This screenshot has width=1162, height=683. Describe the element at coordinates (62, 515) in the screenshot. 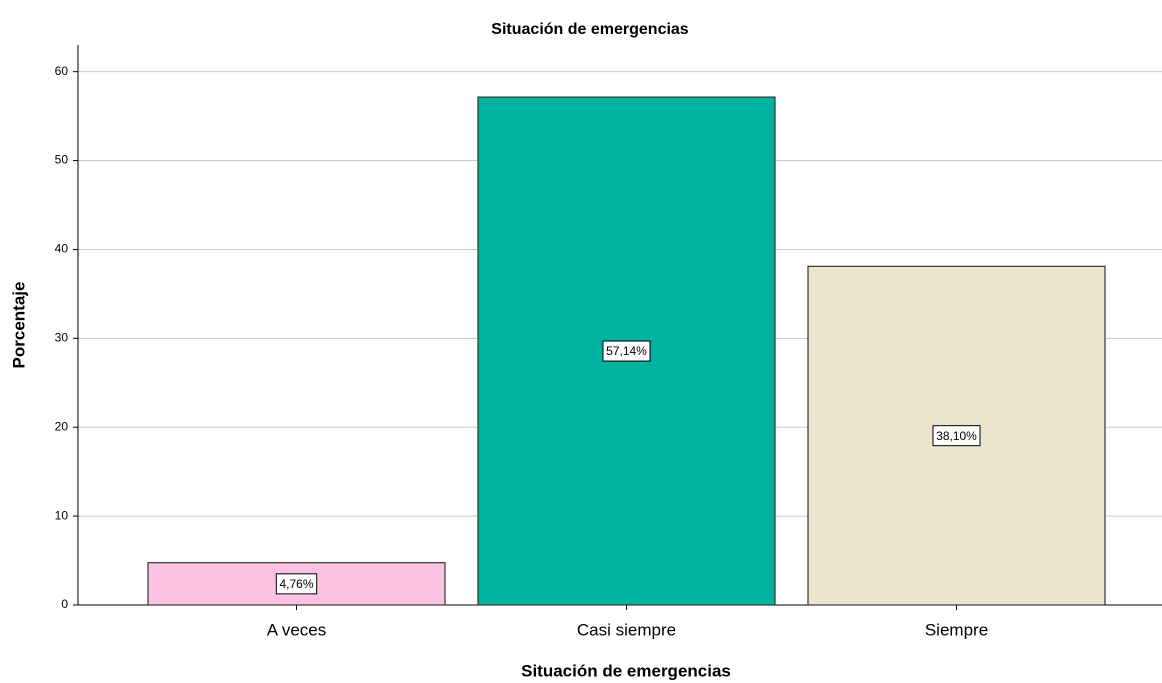

I see `y-tick-label: 10` at that location.